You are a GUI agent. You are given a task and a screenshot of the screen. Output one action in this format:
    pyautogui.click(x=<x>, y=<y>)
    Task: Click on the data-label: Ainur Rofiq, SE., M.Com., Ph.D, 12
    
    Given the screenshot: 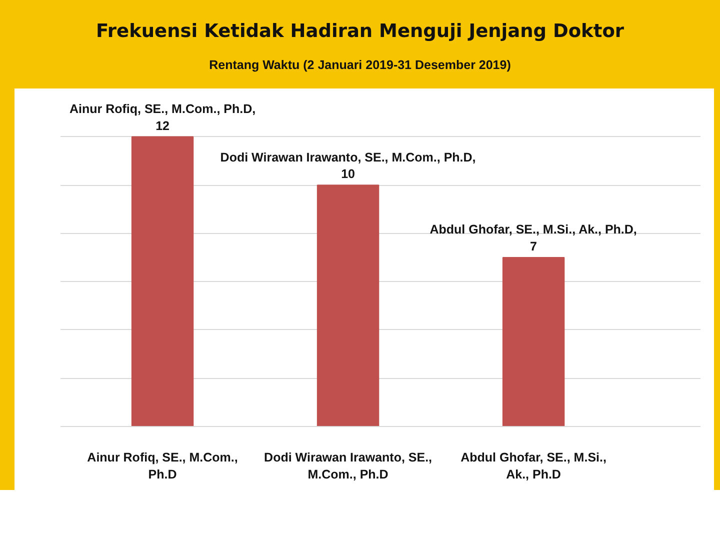 What is the action you would take?
    pyautogui.click(x=162, y=117)
    